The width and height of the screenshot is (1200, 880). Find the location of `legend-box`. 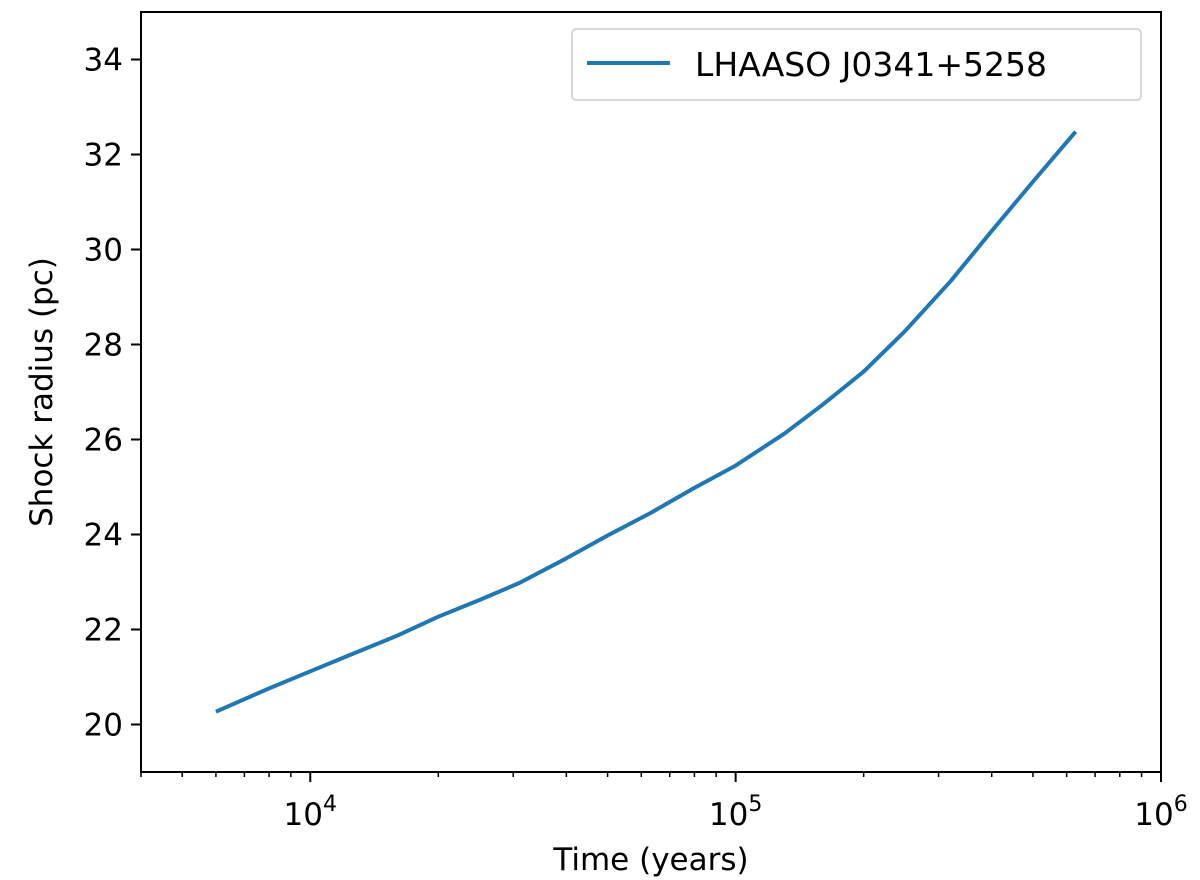

legend-box is located at coordinates (856, 64).